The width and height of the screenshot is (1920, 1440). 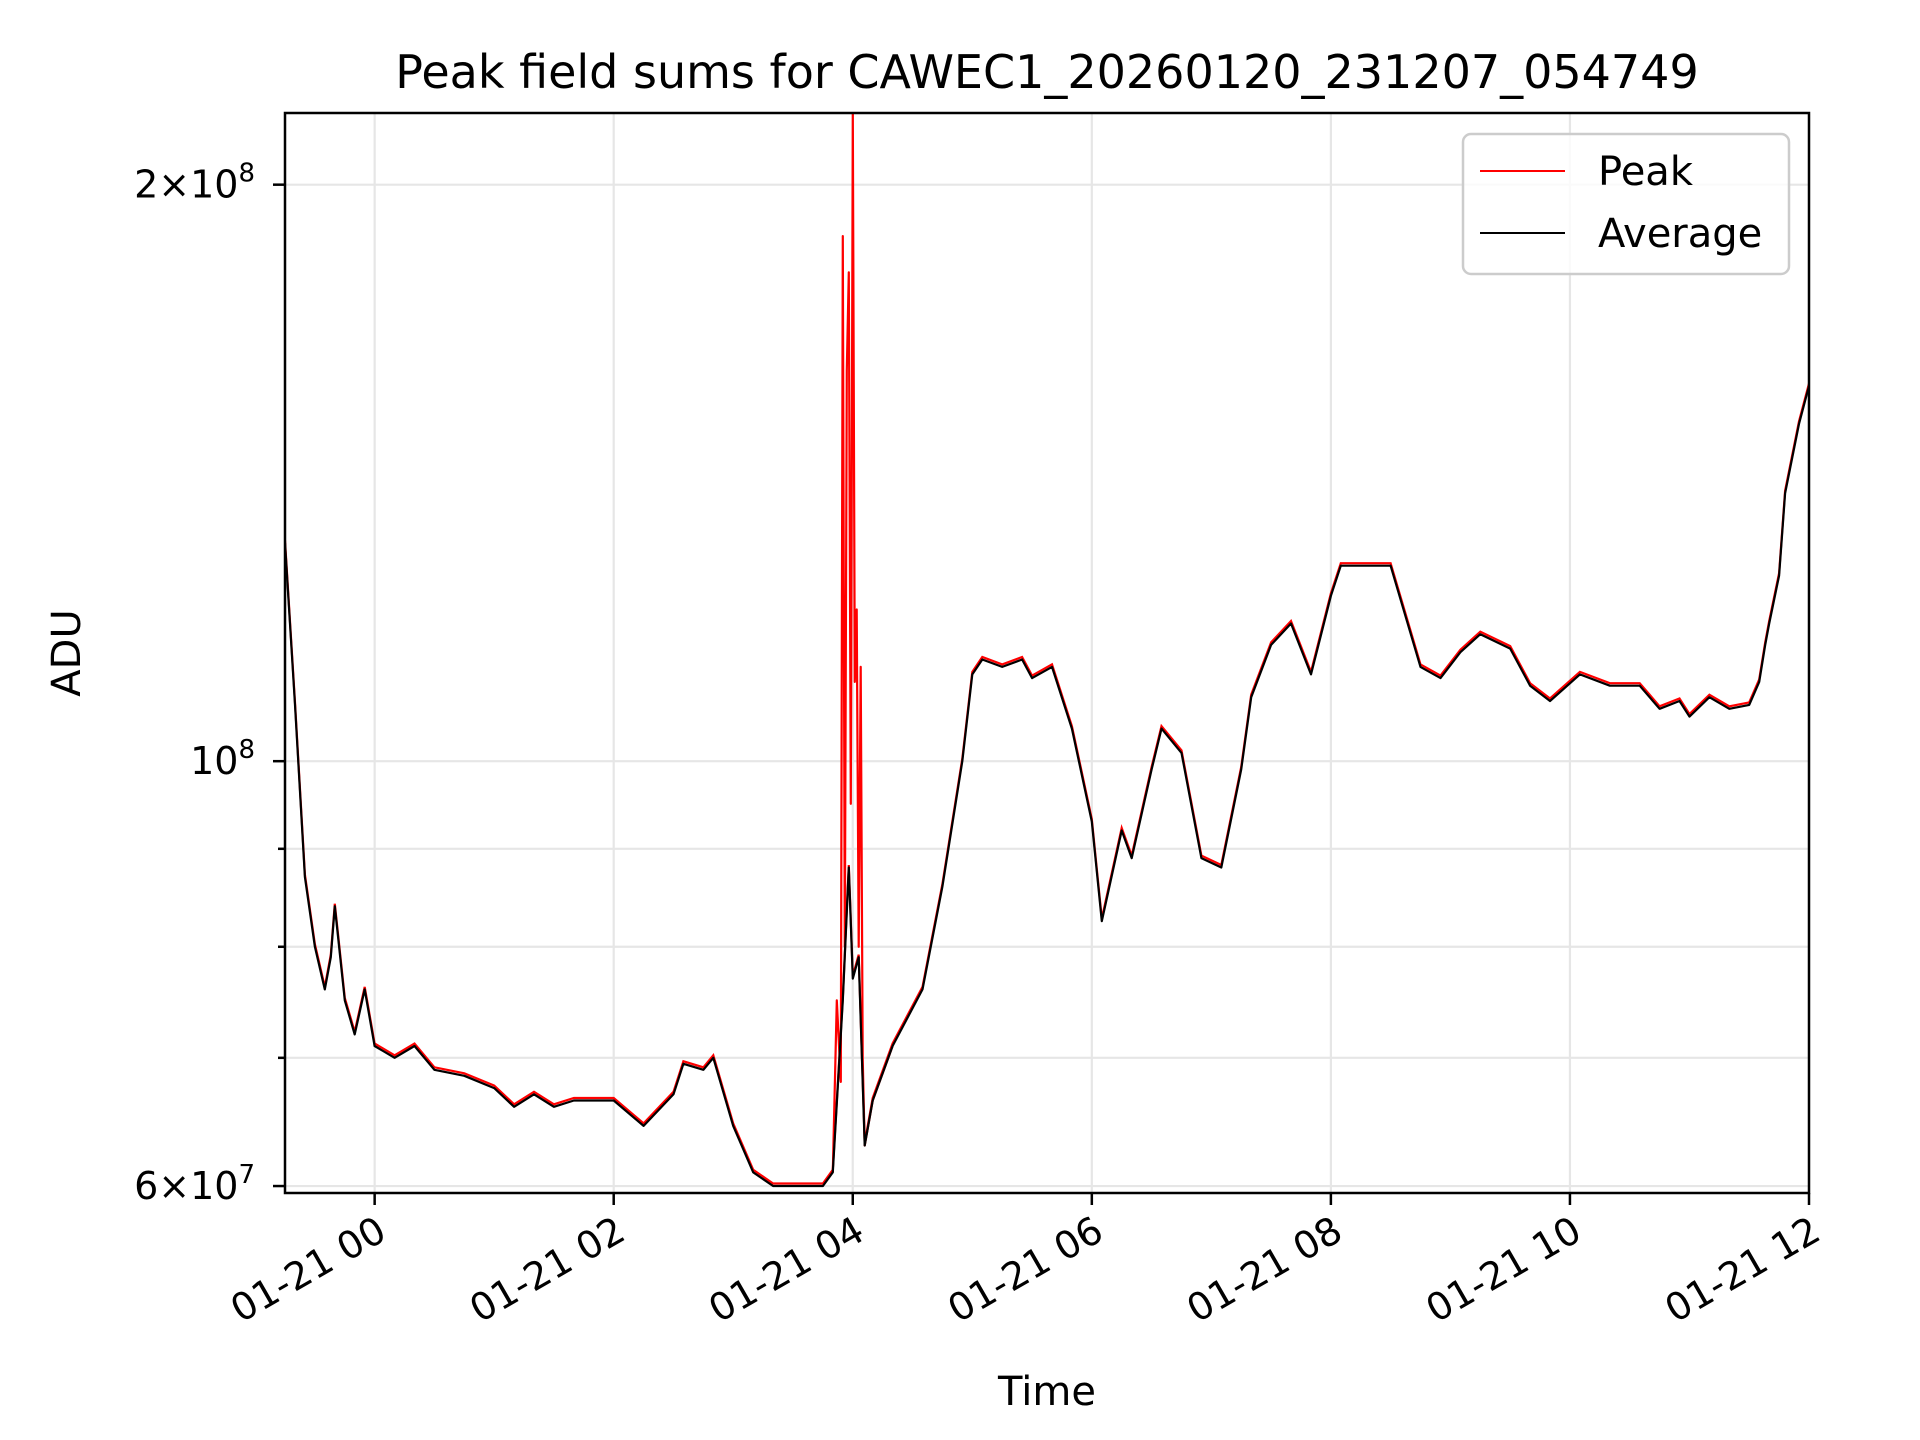 I want to click on y-tick-label: 6×107, so click(x=194, y=1184).